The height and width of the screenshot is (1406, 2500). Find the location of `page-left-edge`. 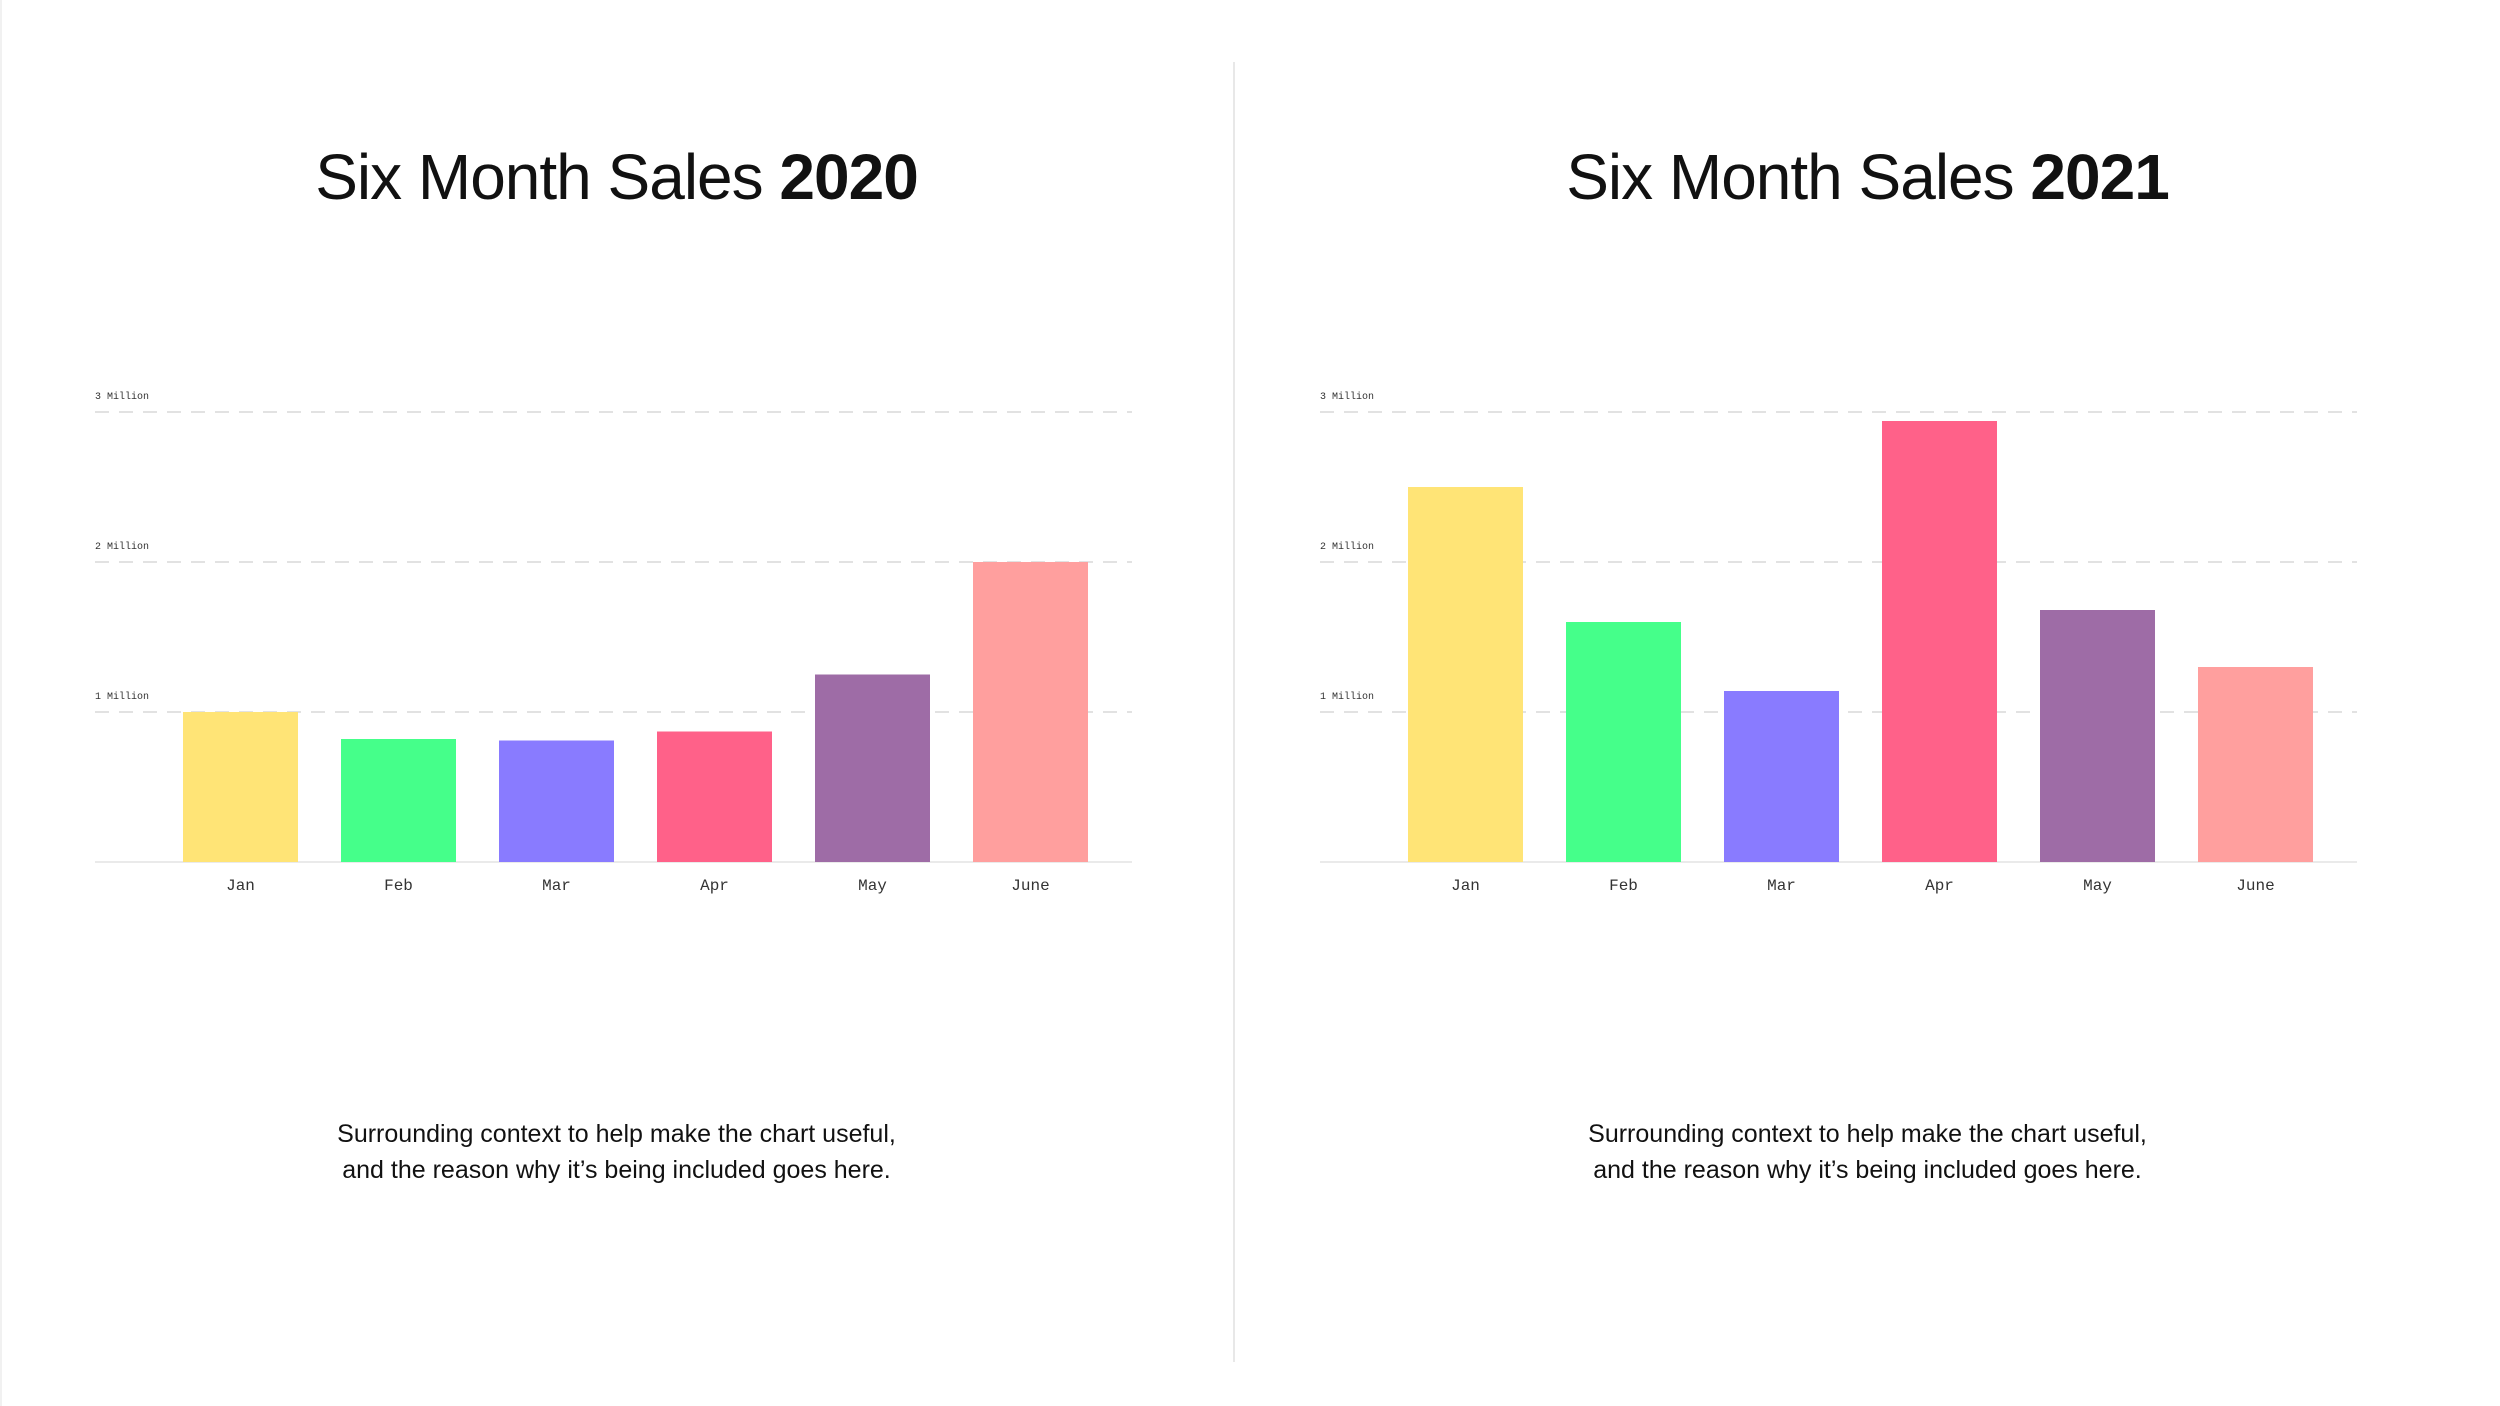

page-left-edge is located at coordinates (1, 703).